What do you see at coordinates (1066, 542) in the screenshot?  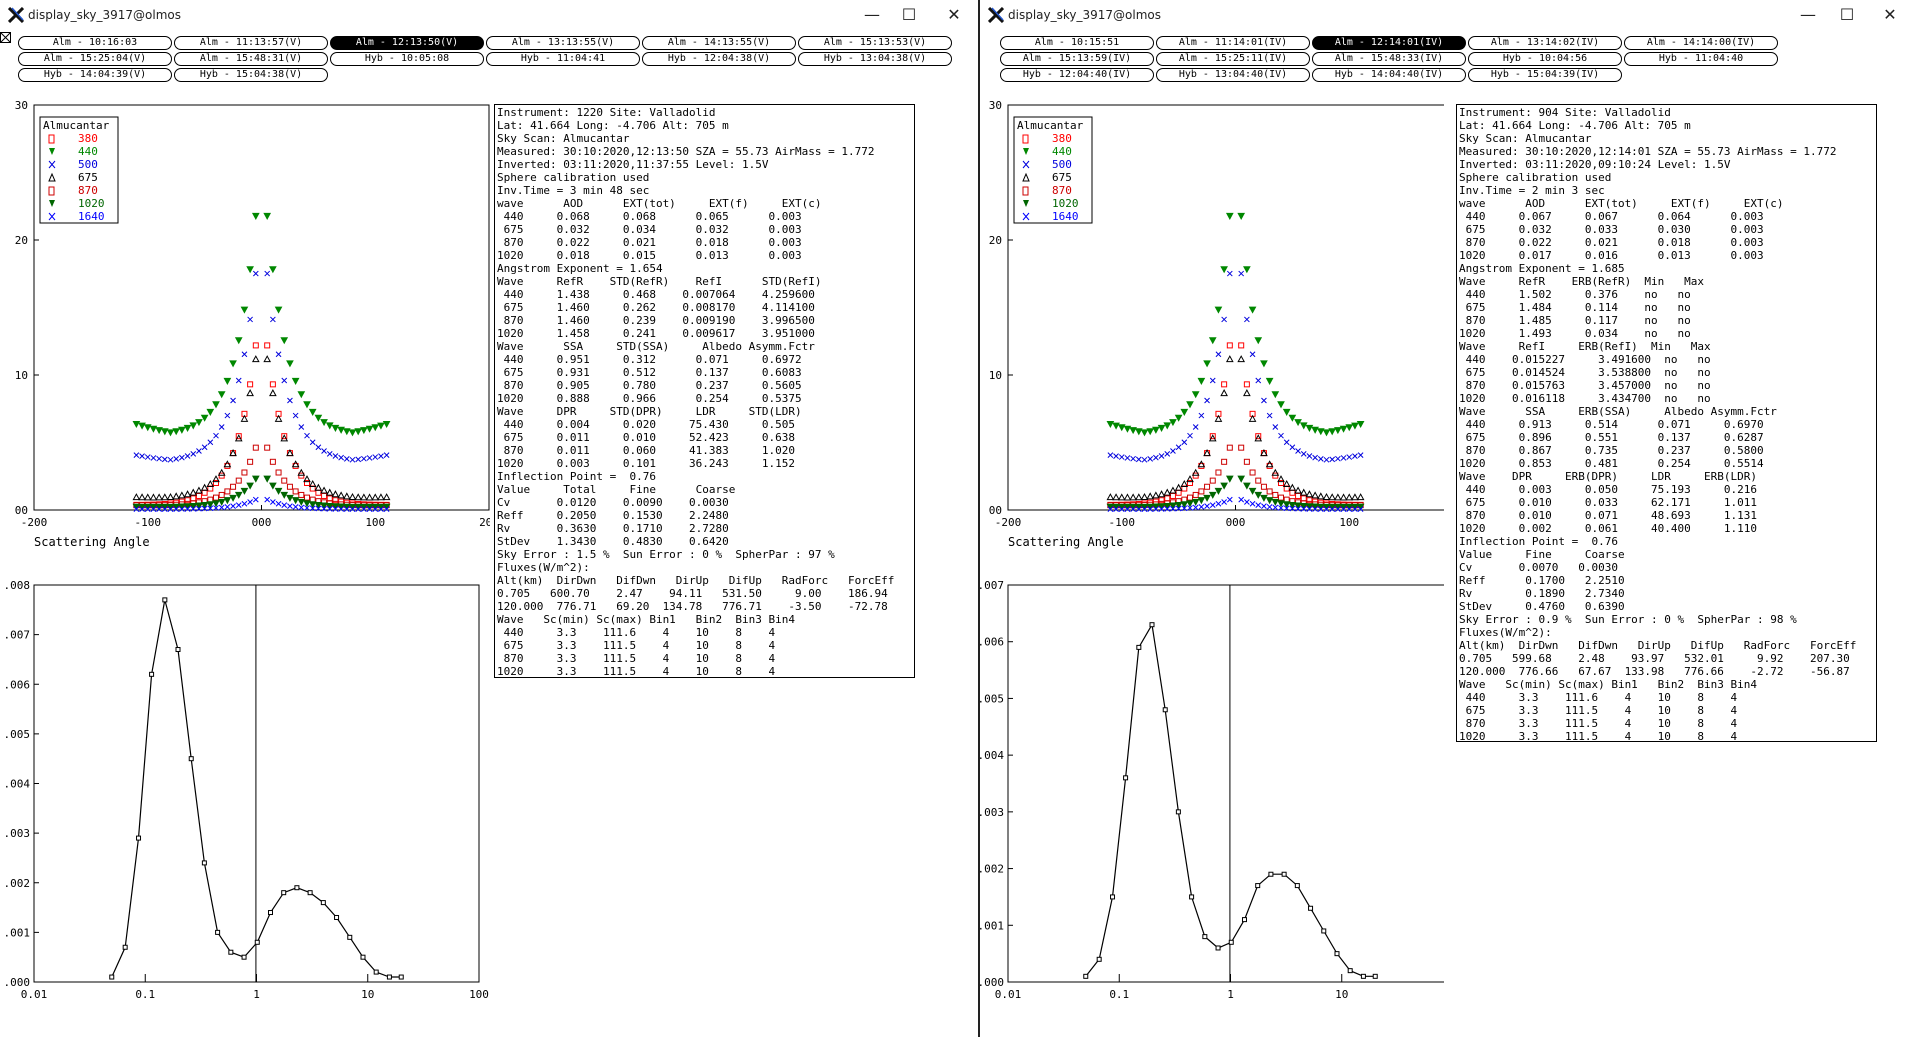 I see `x-axis-label: Scattering Angle` at bounding box center [1066, 542].